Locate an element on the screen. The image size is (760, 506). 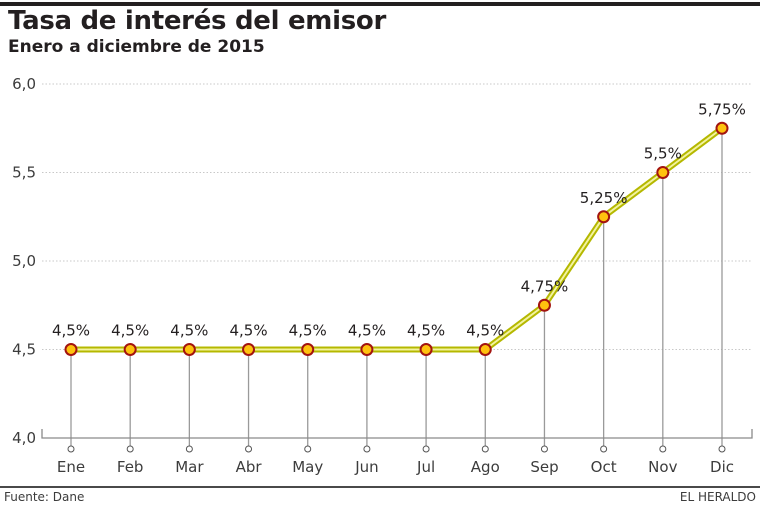
publisher-brand: EL HERALDO is located at coordinates (717, 497).